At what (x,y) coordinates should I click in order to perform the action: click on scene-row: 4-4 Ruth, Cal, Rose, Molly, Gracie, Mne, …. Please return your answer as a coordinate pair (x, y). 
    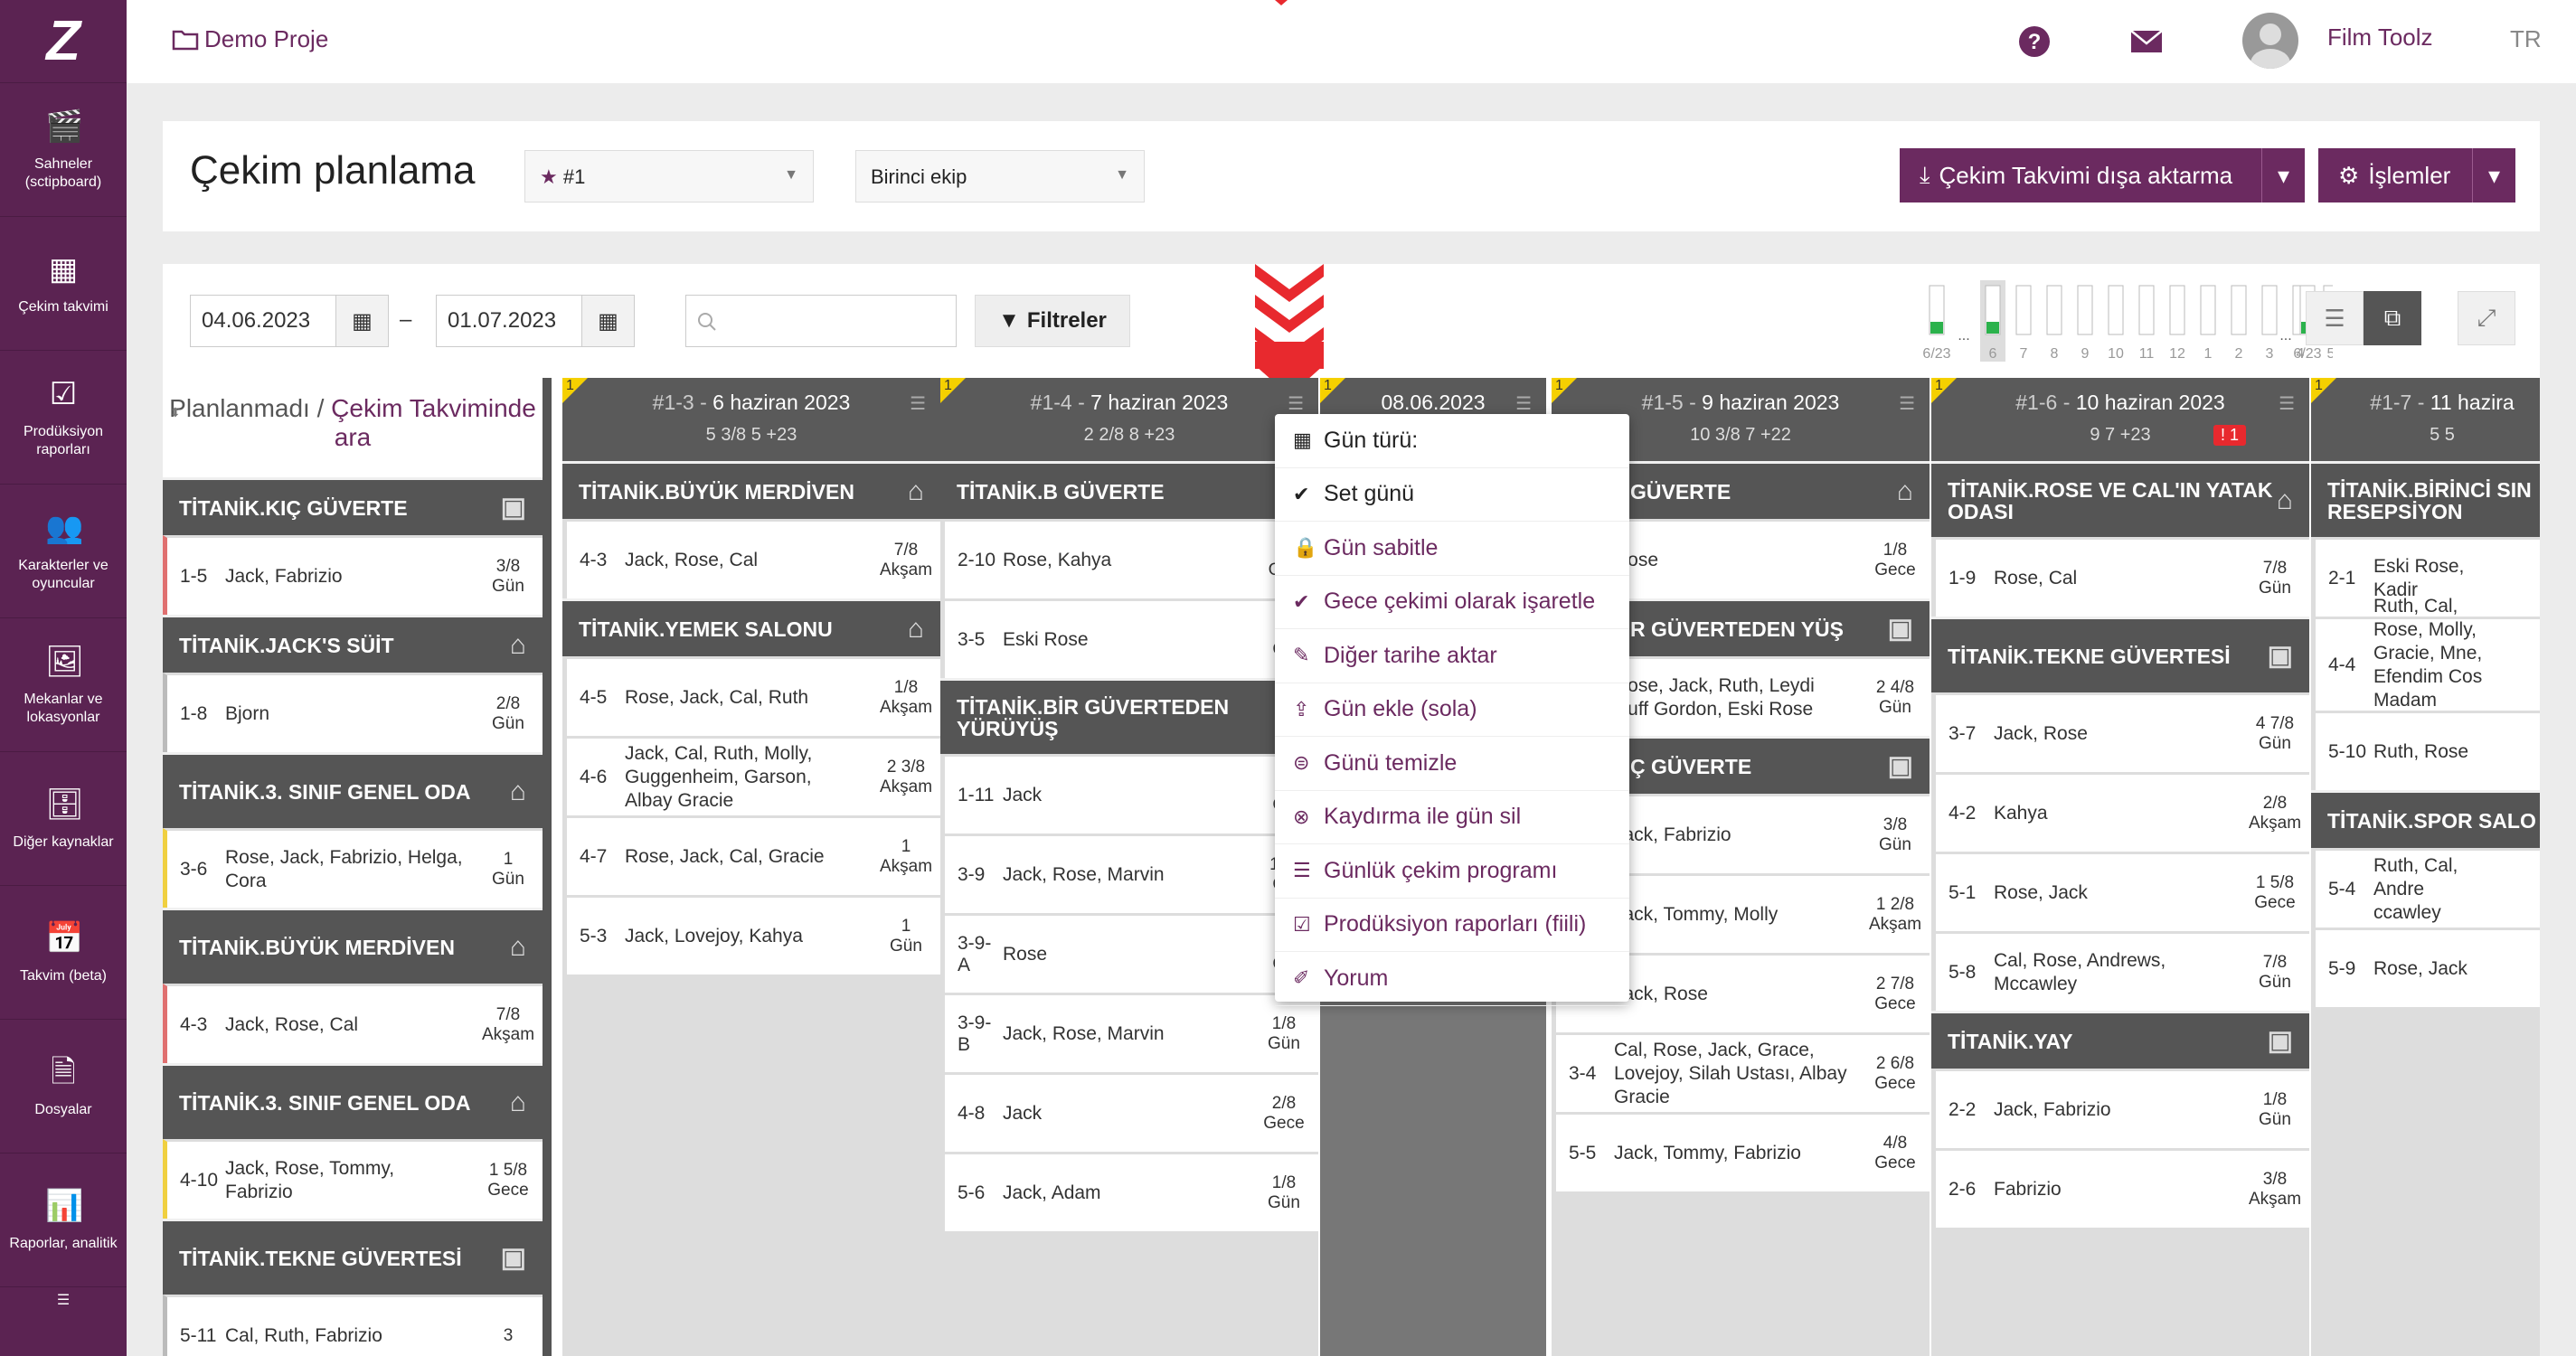
    Looking at the image, I should click on (2425, 665).